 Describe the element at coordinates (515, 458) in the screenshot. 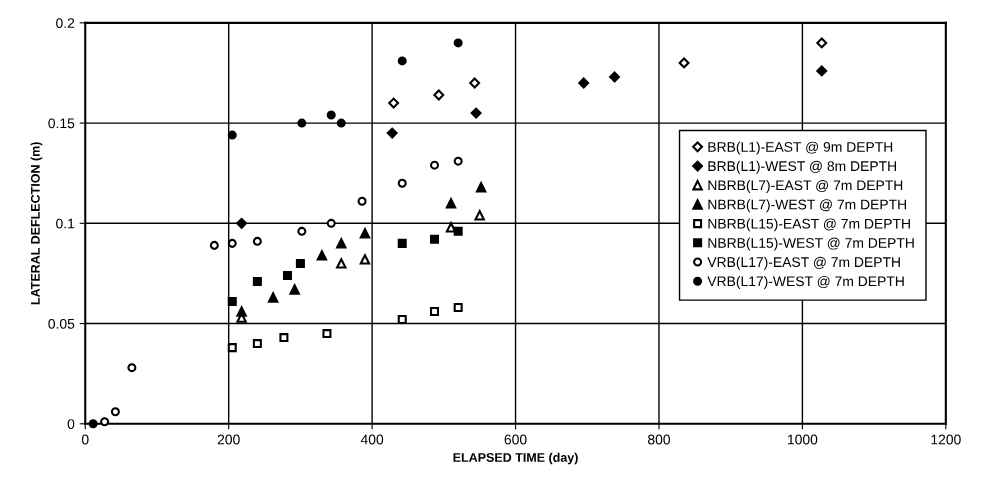

I see `x-axis-title: ELAPSED TIME (day)` at that location.